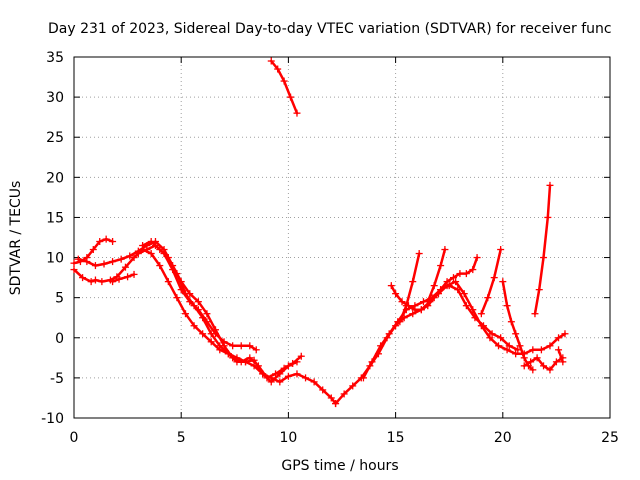 Image resolution: width=640 pixels, height=480 pixels. I want to click on series-track-c, so click(123, 278).